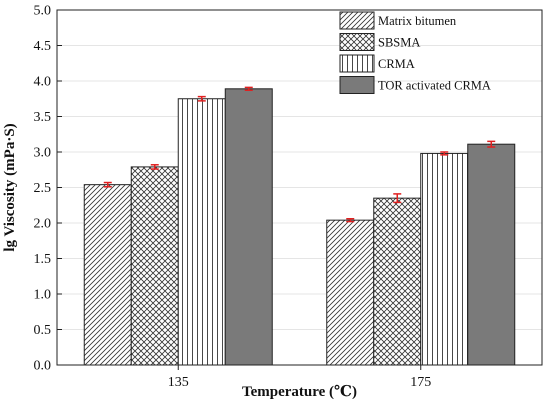 The image size is (550, 405). I want to click on y-tick-label: 5.0, so click(43, 11).